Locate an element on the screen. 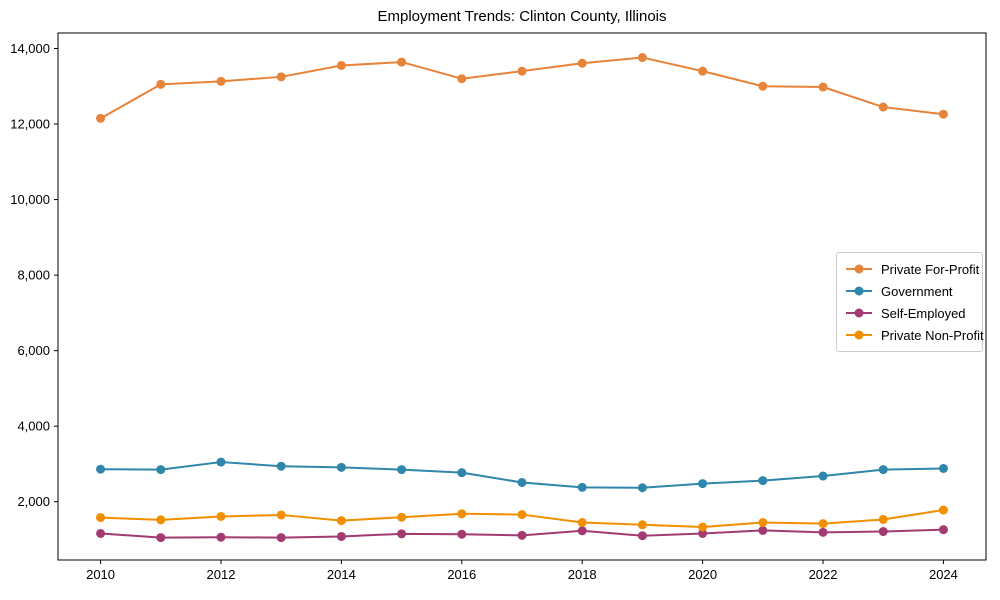 The width and height of the screenshot is (1000, 600). legend-item-government: Government is located at coordinates (909, 291).